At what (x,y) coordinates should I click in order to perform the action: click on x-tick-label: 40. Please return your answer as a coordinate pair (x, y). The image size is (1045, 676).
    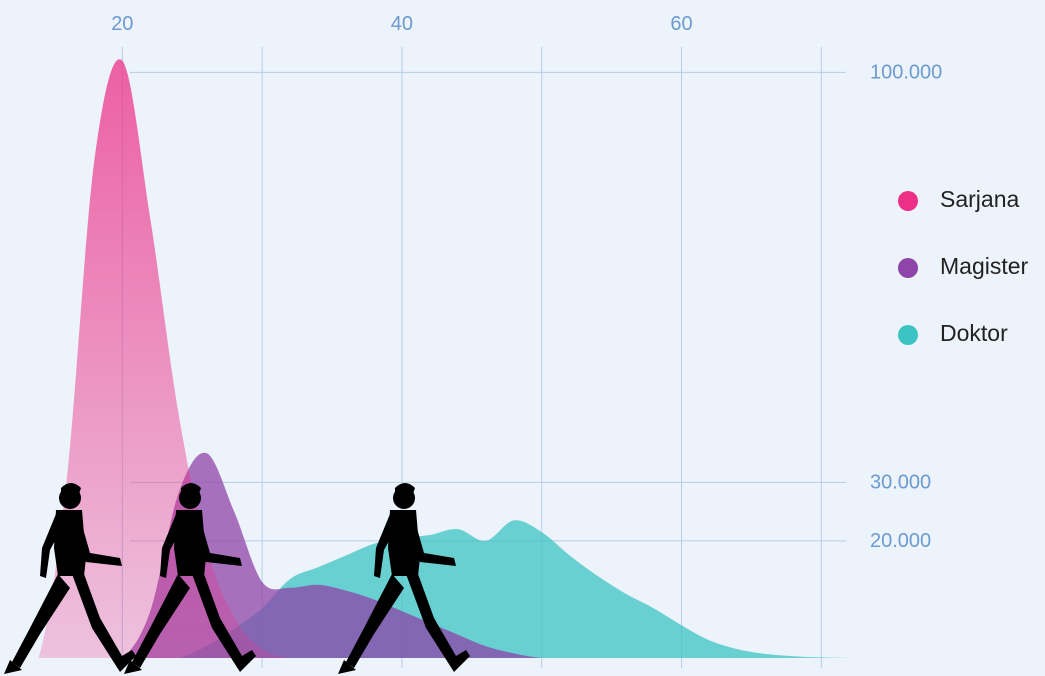
    Looking at the image, I should click on (402, 24).